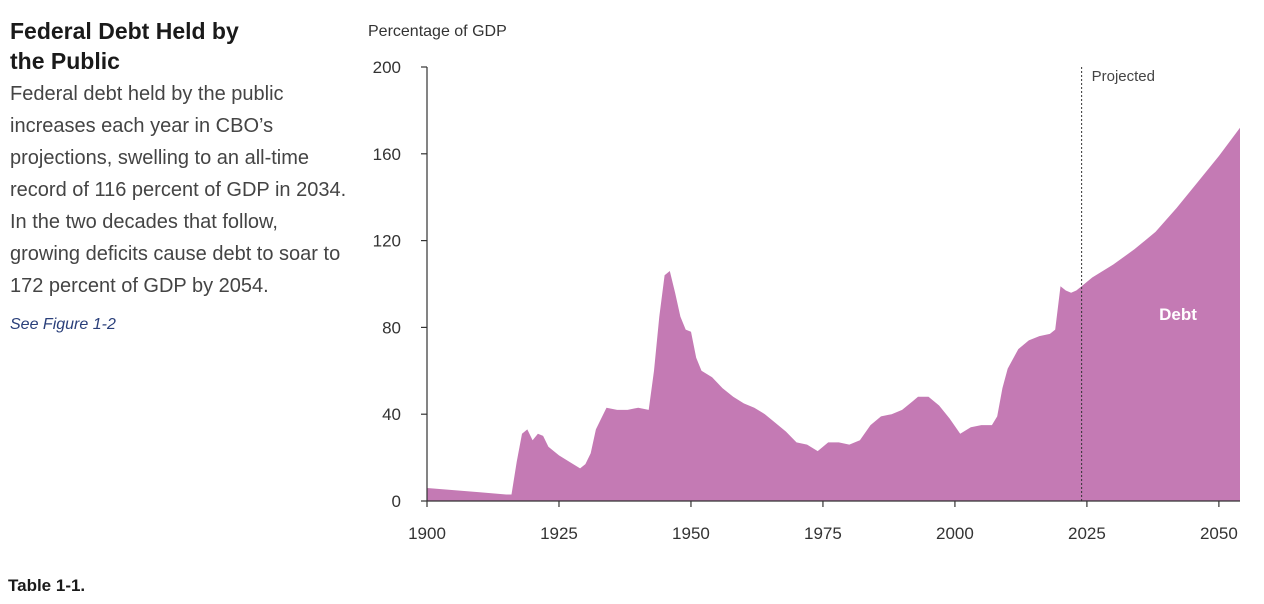  What do you see at coordinates (1087, 533) in the screenshot?
I see `x-tick-label: 2025` at bounding box center [1087, 533].